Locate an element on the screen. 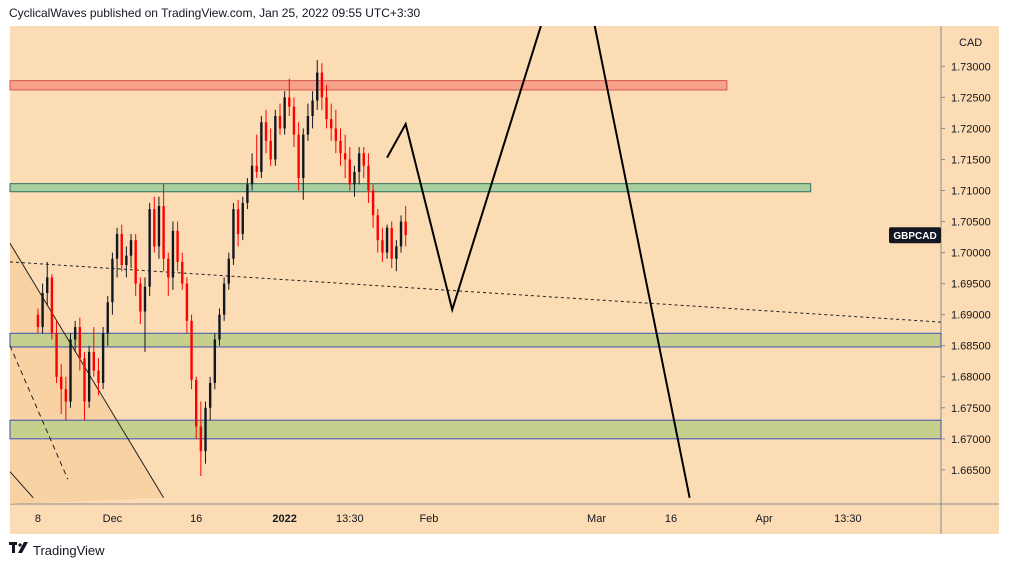 Image resolution: width=1009 pixels, height=568 pixels. x-tick-label: 2022 is located at coordinates (284, 519).